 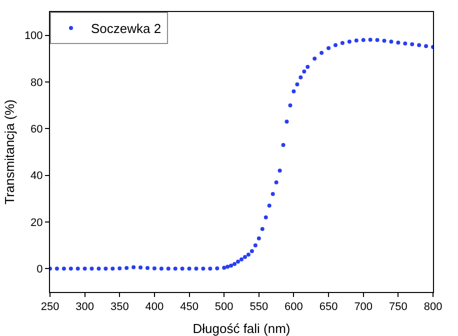 I want to click on x-tick-label: 300, so click(x=85, y=307).